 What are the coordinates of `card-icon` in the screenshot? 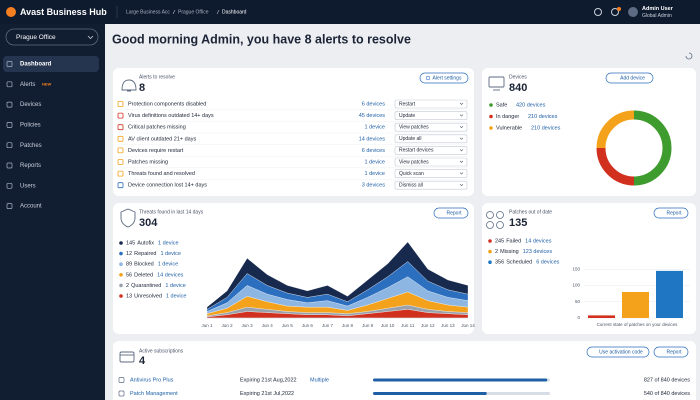 It's located at (127, 357).